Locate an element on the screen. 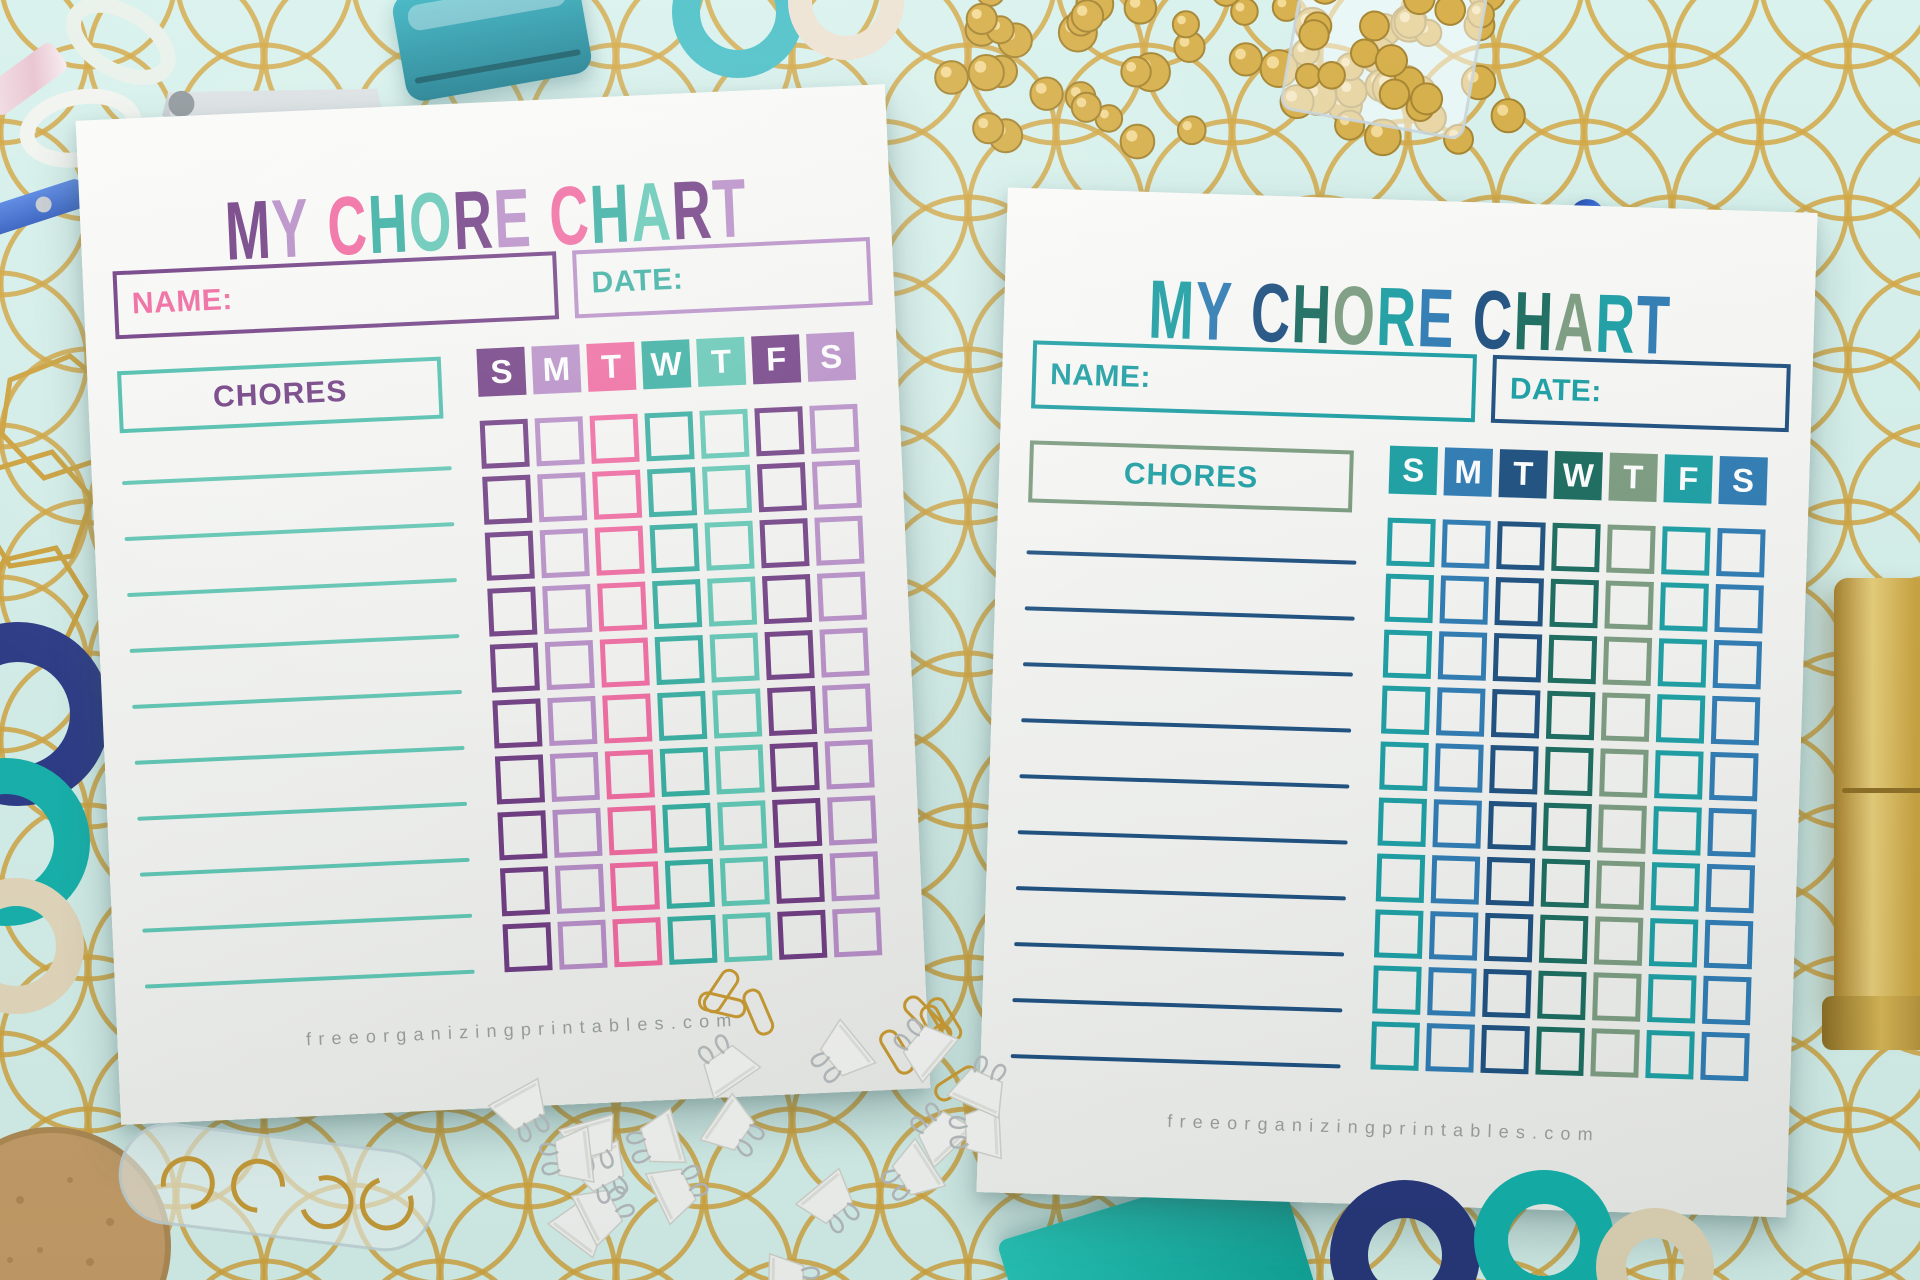  gold-stapler-seam is located at coordinates (1881, 790).